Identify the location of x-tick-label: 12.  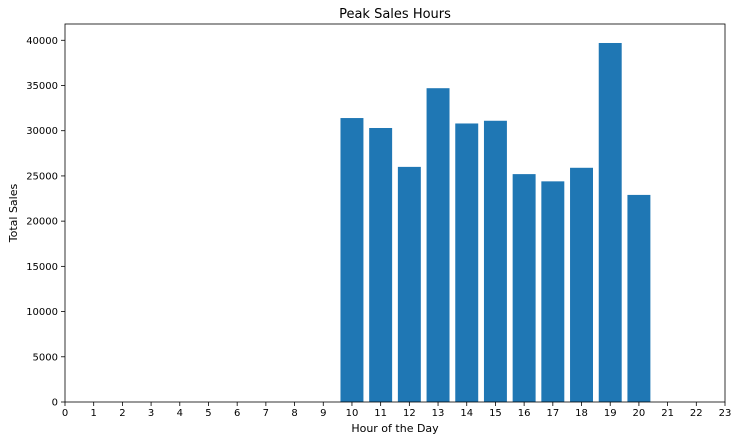
(409, 413).